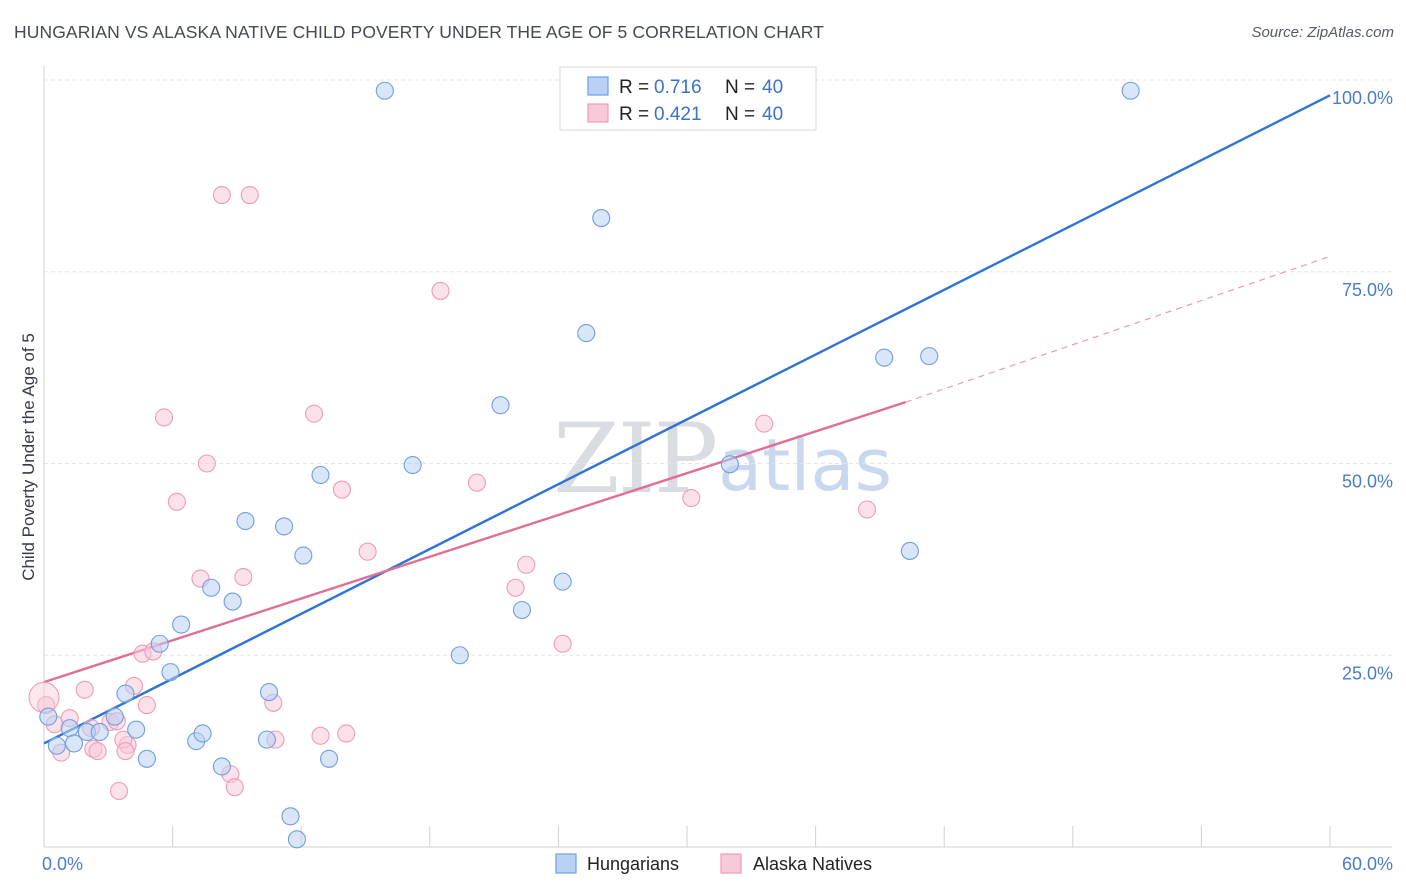 This screenshot has width=1406, height=892. I want to click on y-tick-label-100: 100.0%, so click(1362, 98).